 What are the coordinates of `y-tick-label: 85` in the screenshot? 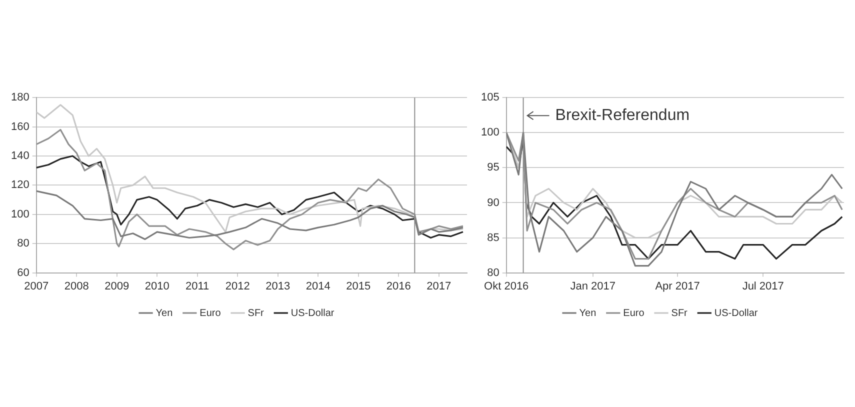 It's located at (493, 238).